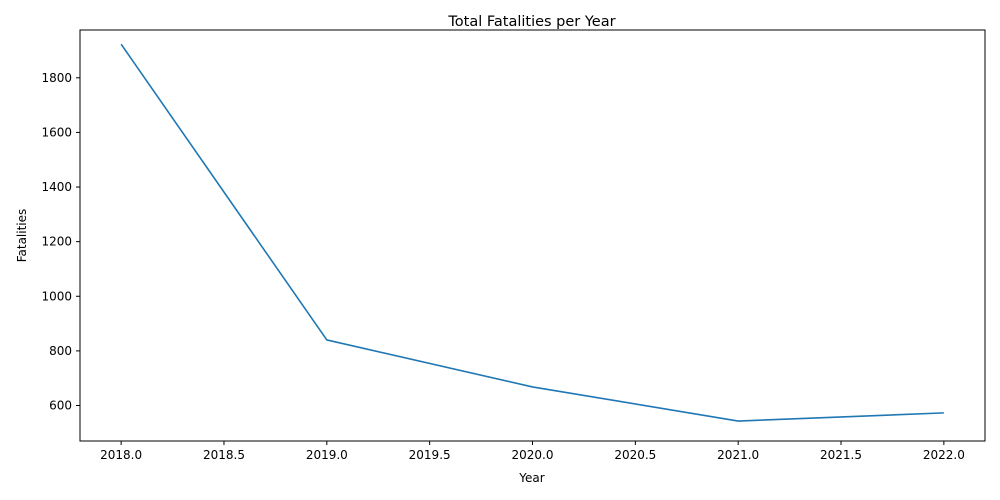 The image size is (1000, 500). What do you see at coordinates (531, 478) in the screenshot?
I see `x-axis-label: Year` at bounding box center [531, 478].